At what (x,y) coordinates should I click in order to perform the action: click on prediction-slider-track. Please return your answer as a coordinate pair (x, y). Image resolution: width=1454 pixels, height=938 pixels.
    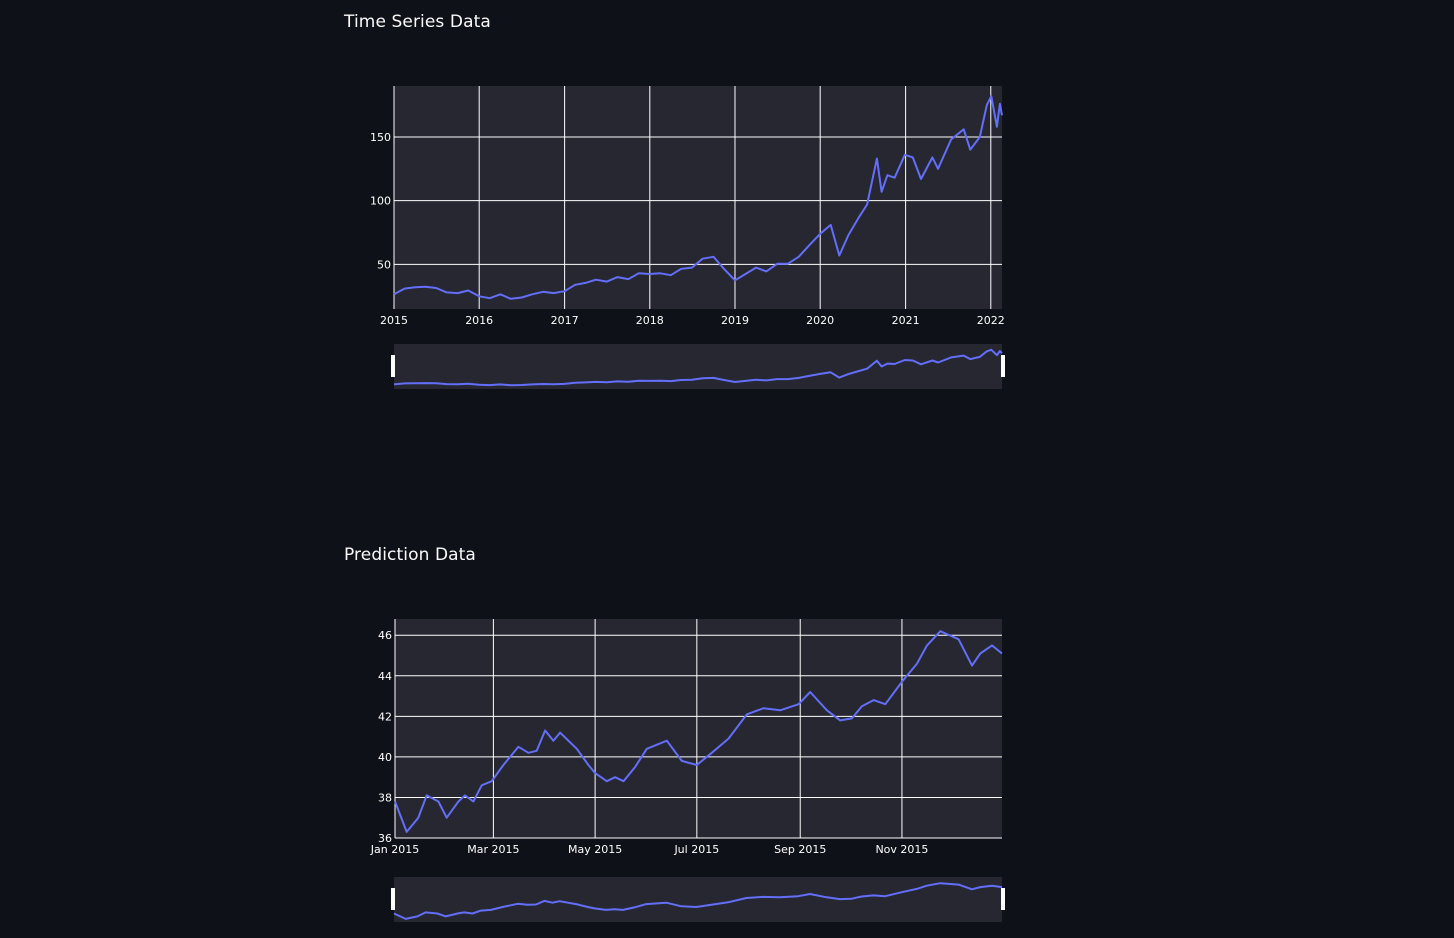
    Looking at the image, I should click on (698, 899).